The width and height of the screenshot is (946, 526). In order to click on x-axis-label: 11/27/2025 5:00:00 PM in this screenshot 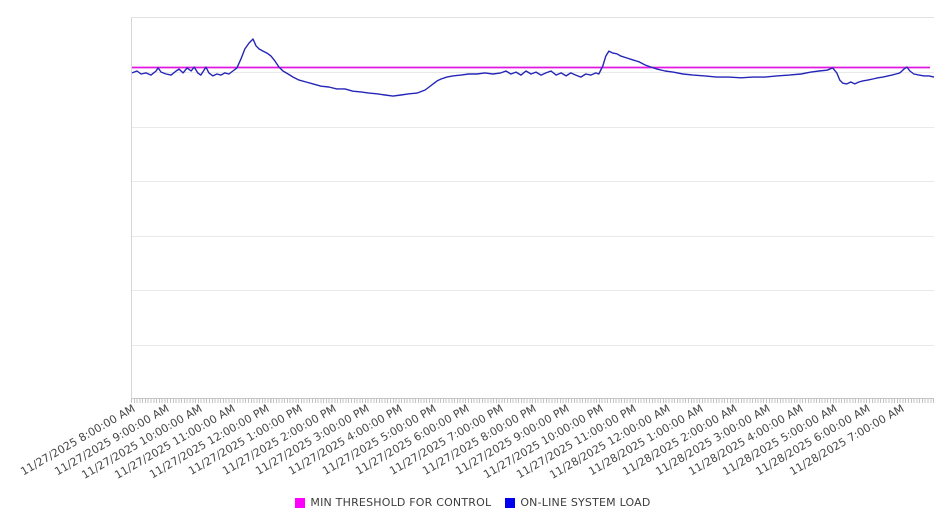, I will do `click(379, 440)`.